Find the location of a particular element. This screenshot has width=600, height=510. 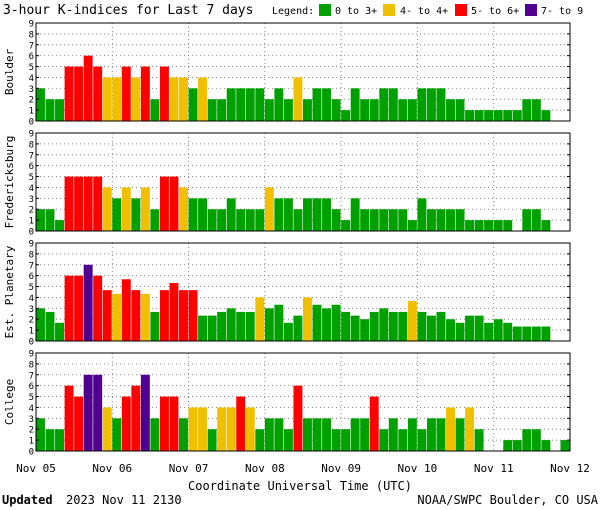

legend-item-0-label: 0 to 3+ is located at coordinates (356, 11).